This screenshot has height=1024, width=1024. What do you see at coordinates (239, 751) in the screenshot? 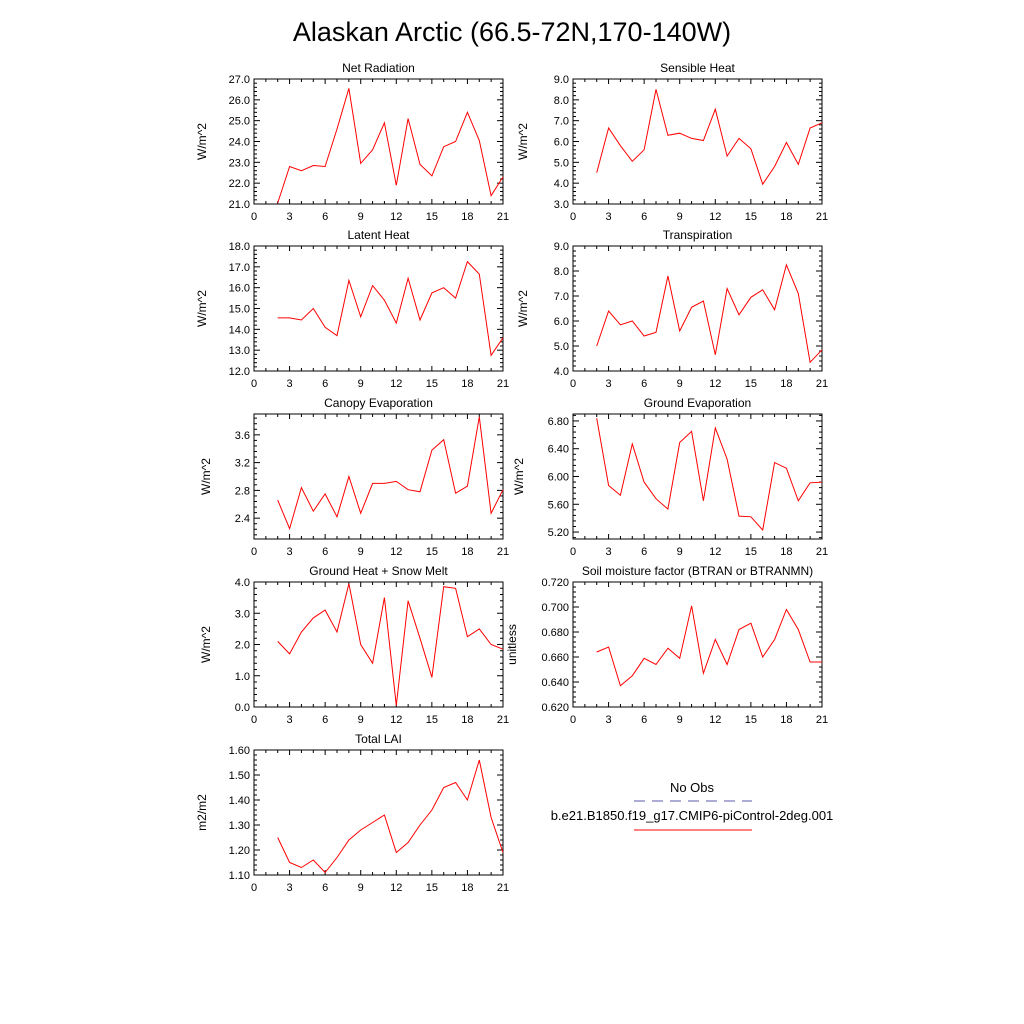
I see `y-tick-label: 1.60` at bounding box center [239, 751].